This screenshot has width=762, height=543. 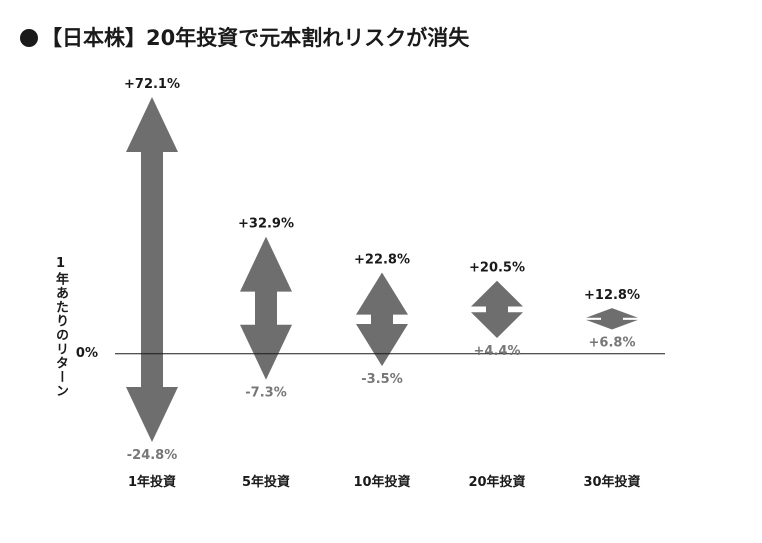 What do you see at coordinates (381, 482) in the screenshot?
I see `category-label: 10年投資` at bounding box center [381, 482].